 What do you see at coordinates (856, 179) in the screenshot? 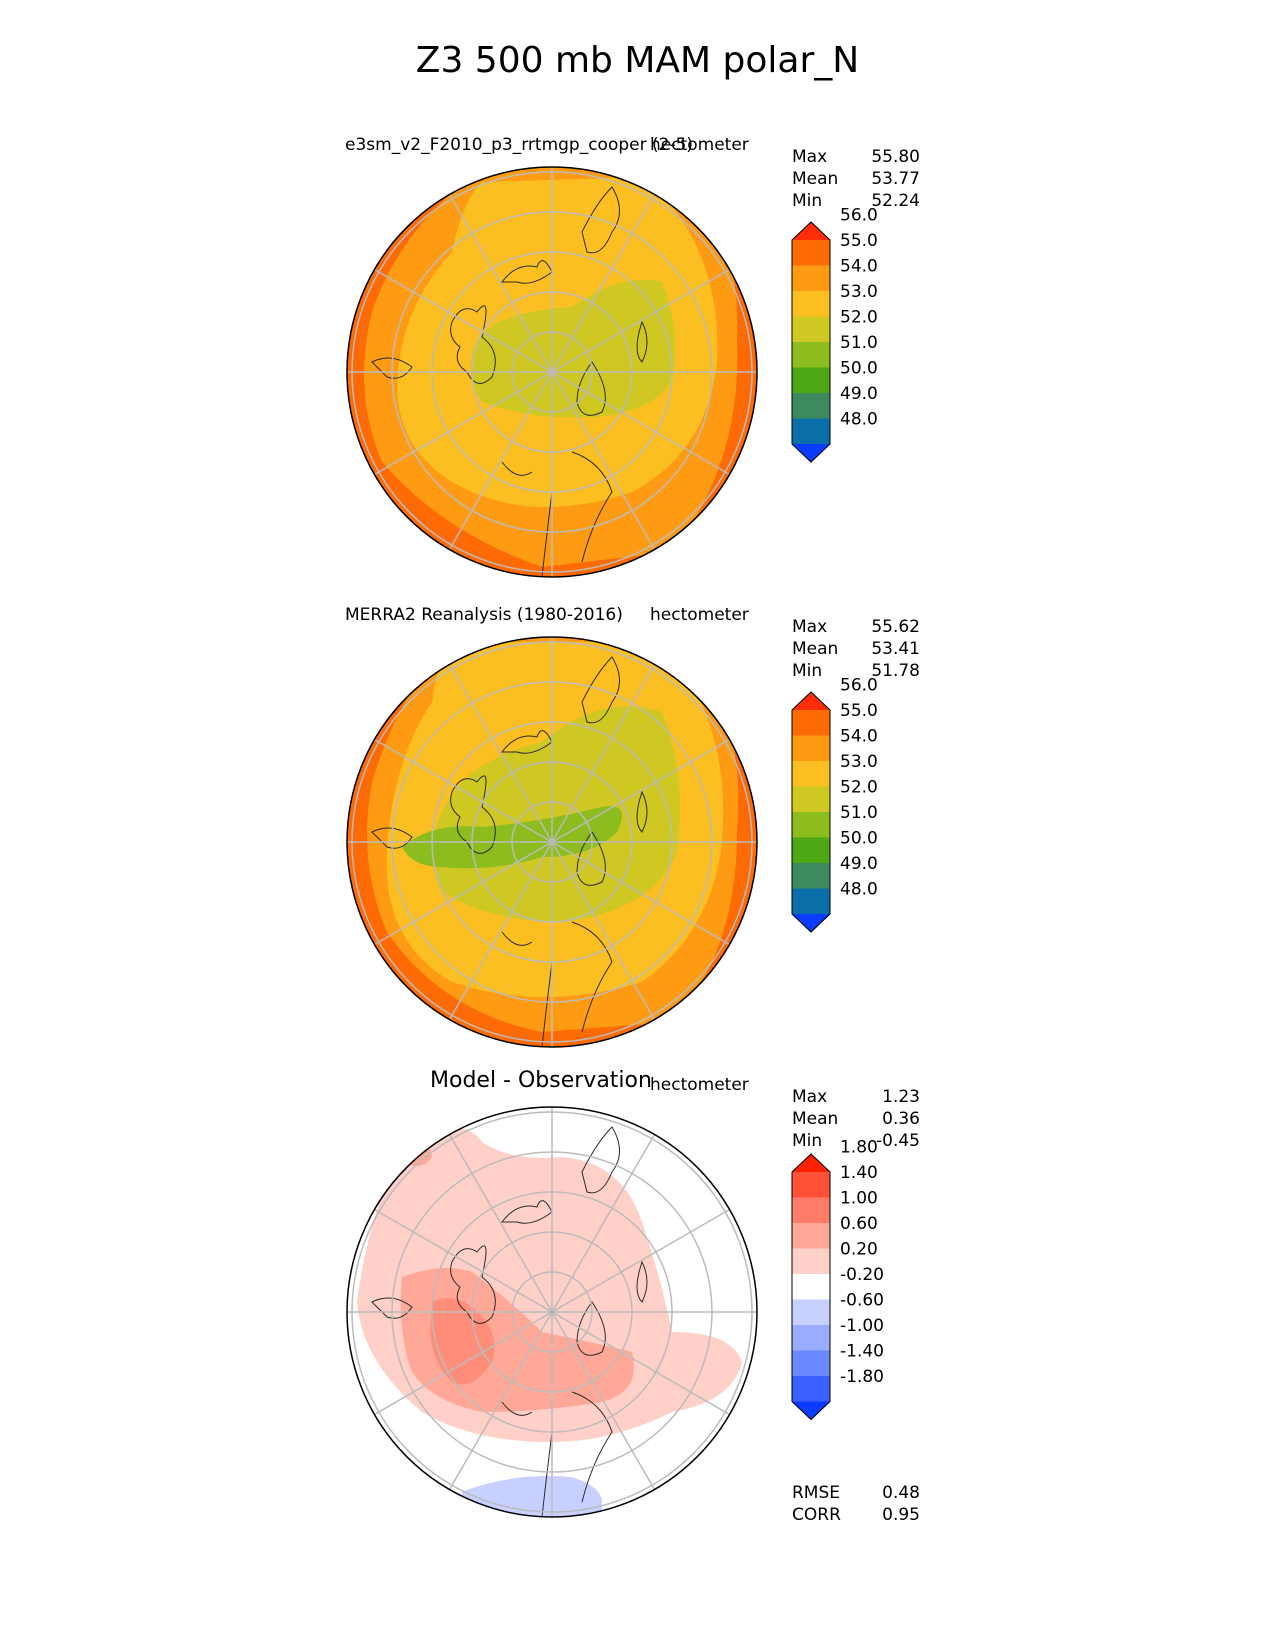
I see `stats-block: Max 55.80 Mean 53.77 Min 52.24` at bounding box center [856, 179].